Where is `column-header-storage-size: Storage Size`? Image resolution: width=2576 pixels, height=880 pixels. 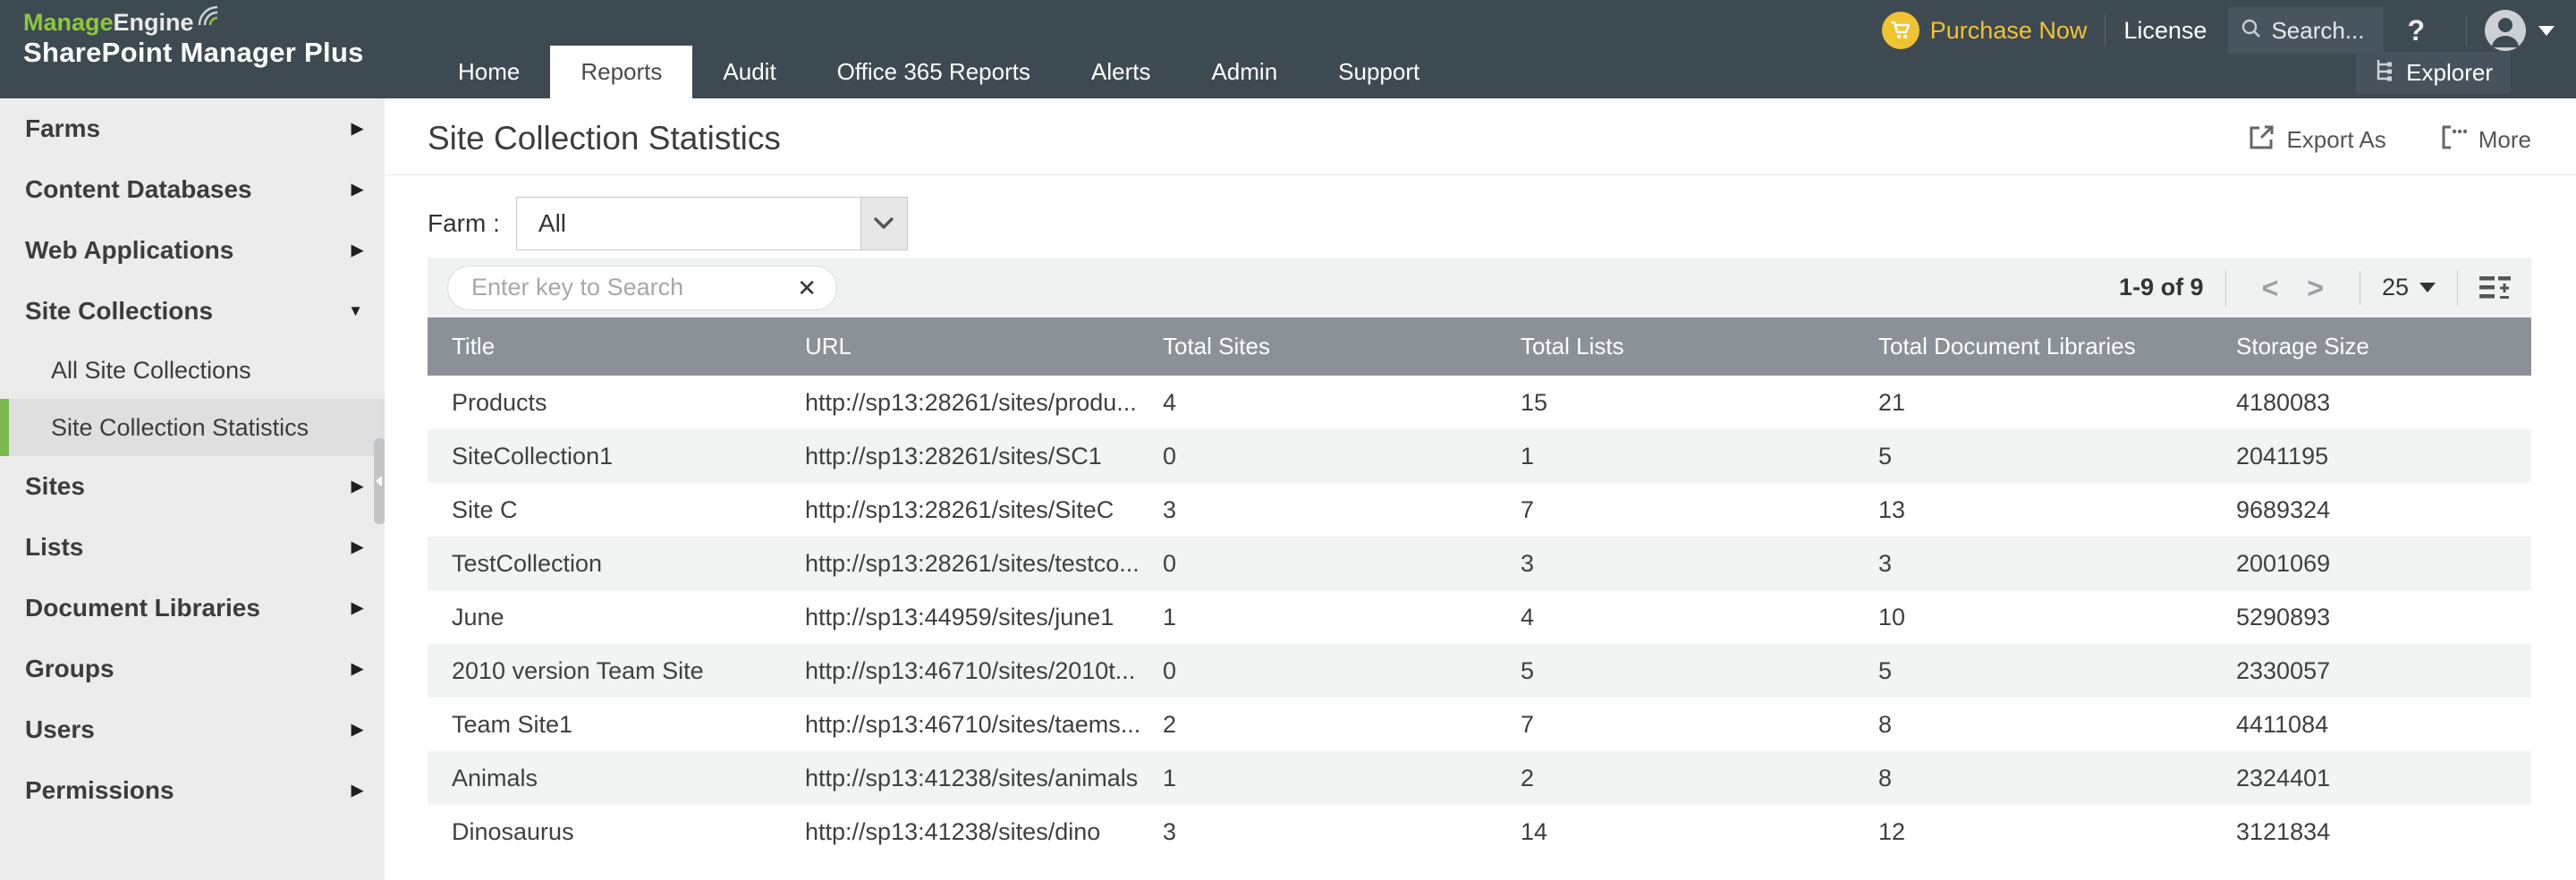 column-header-storage-size: Storage Size is located at coordinates (2302, 346).